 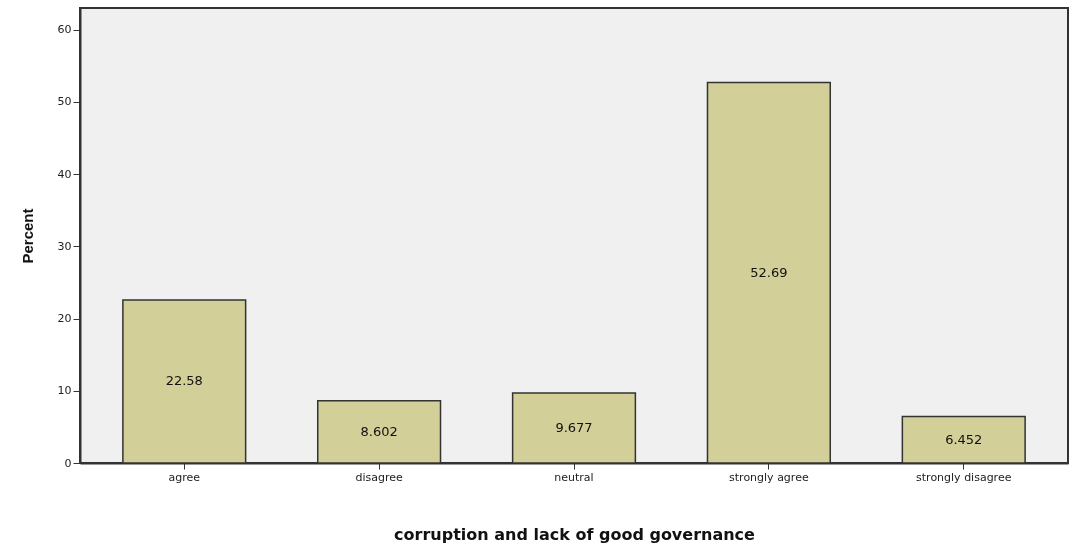 What do you see at coordinates (379, 431) in the screenshot?
I see `data-label: 8.602` at bounding box center [379, 431].